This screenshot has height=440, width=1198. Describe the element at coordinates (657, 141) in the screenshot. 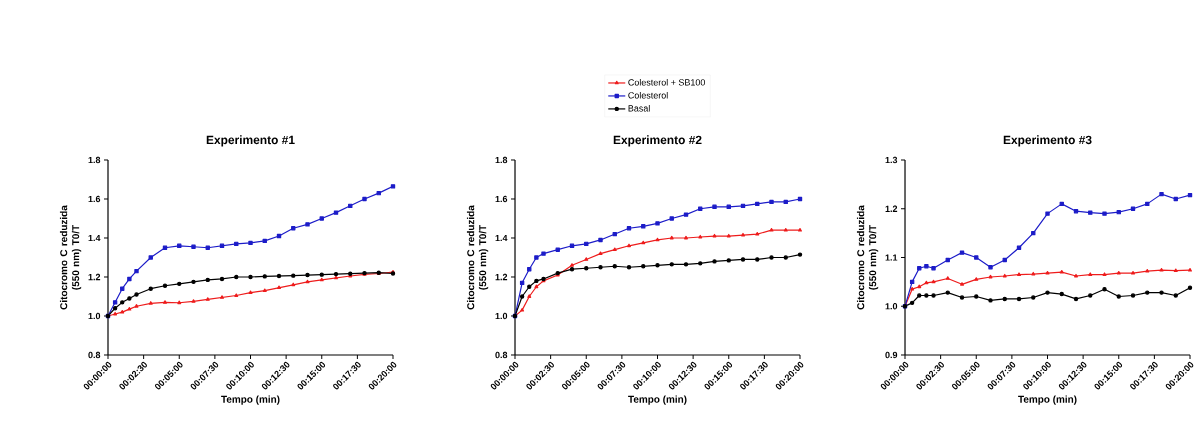

I see `chart-title: Experimento #2` at that location.